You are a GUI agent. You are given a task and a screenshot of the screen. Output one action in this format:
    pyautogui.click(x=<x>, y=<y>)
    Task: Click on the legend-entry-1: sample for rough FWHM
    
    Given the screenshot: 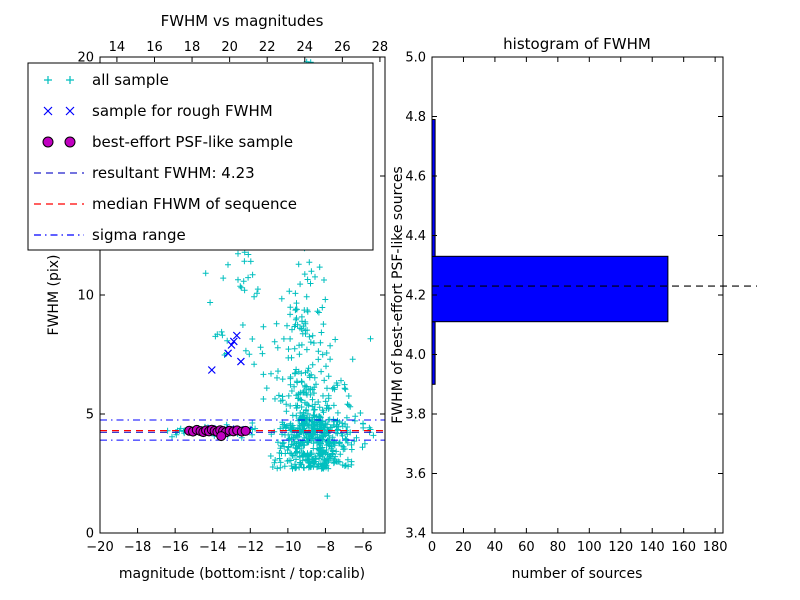 What is the action you would take?
    pyautogui.click(x=158, y=111)
    